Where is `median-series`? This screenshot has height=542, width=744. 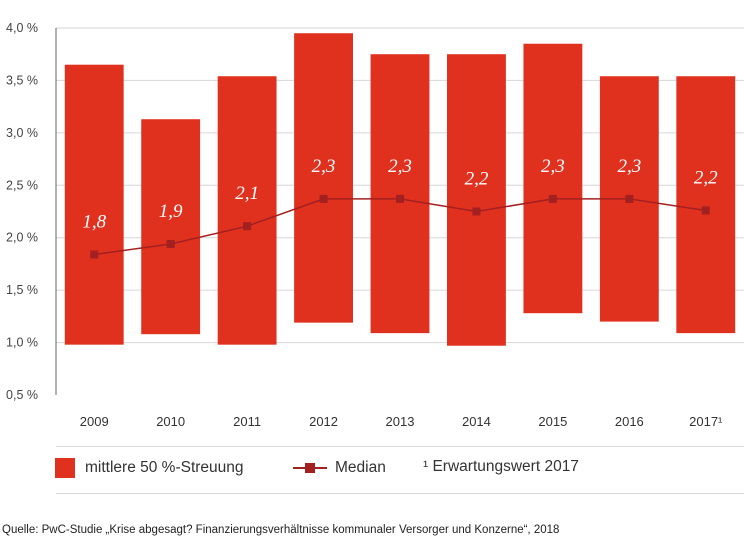 median-series is located at coordinates (400, 226).